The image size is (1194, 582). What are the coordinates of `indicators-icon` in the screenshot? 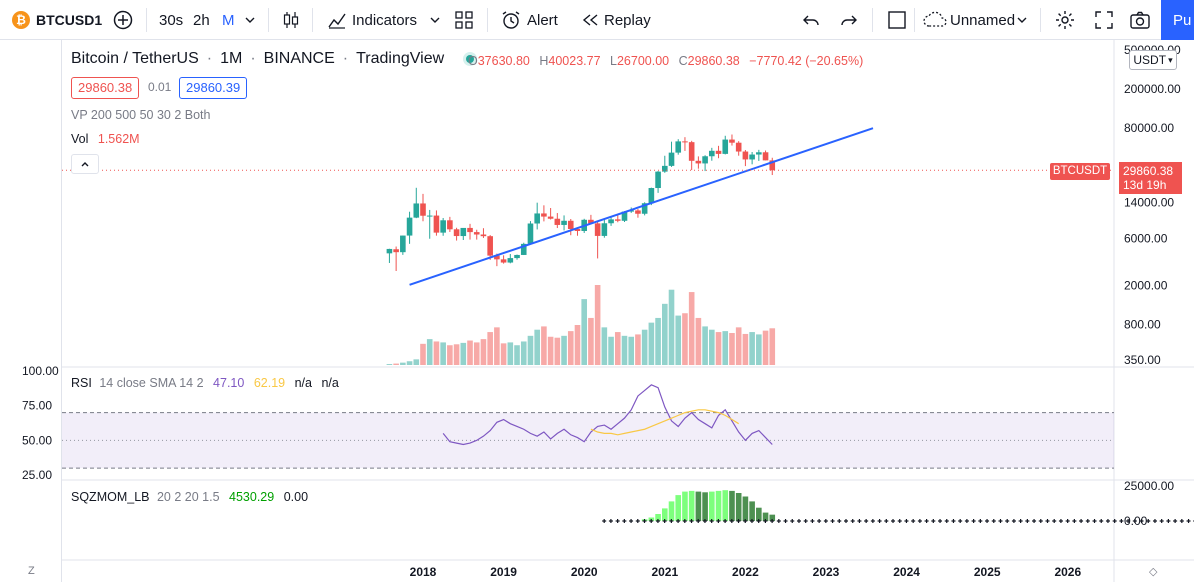 It's located at (337, 21).